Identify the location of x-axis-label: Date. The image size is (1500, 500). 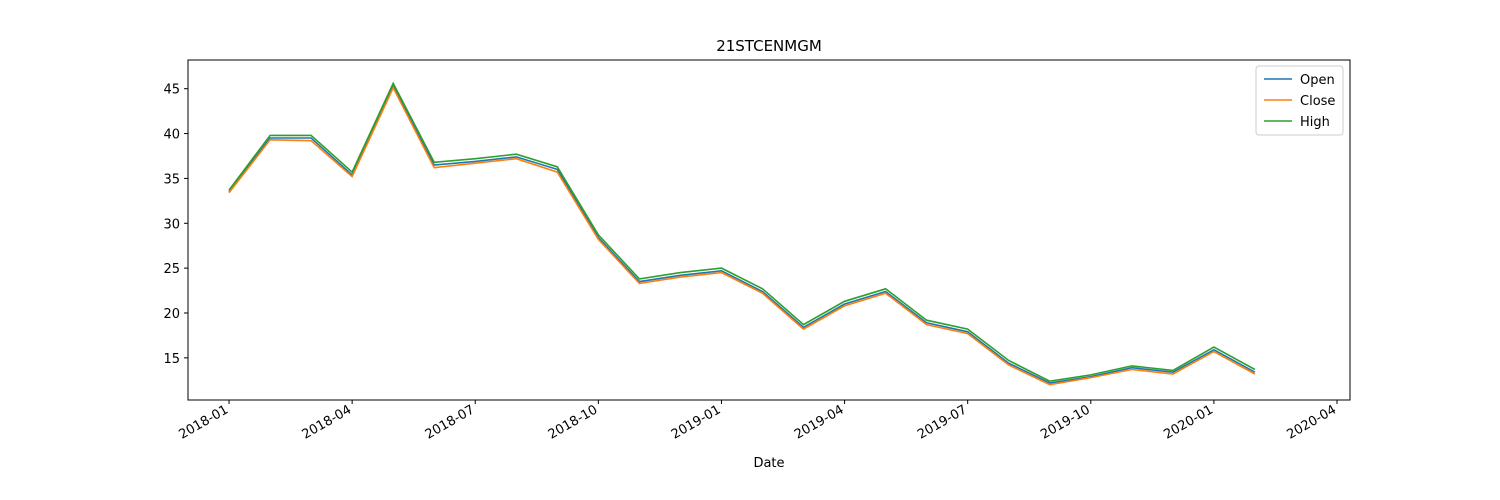
(768, 463).